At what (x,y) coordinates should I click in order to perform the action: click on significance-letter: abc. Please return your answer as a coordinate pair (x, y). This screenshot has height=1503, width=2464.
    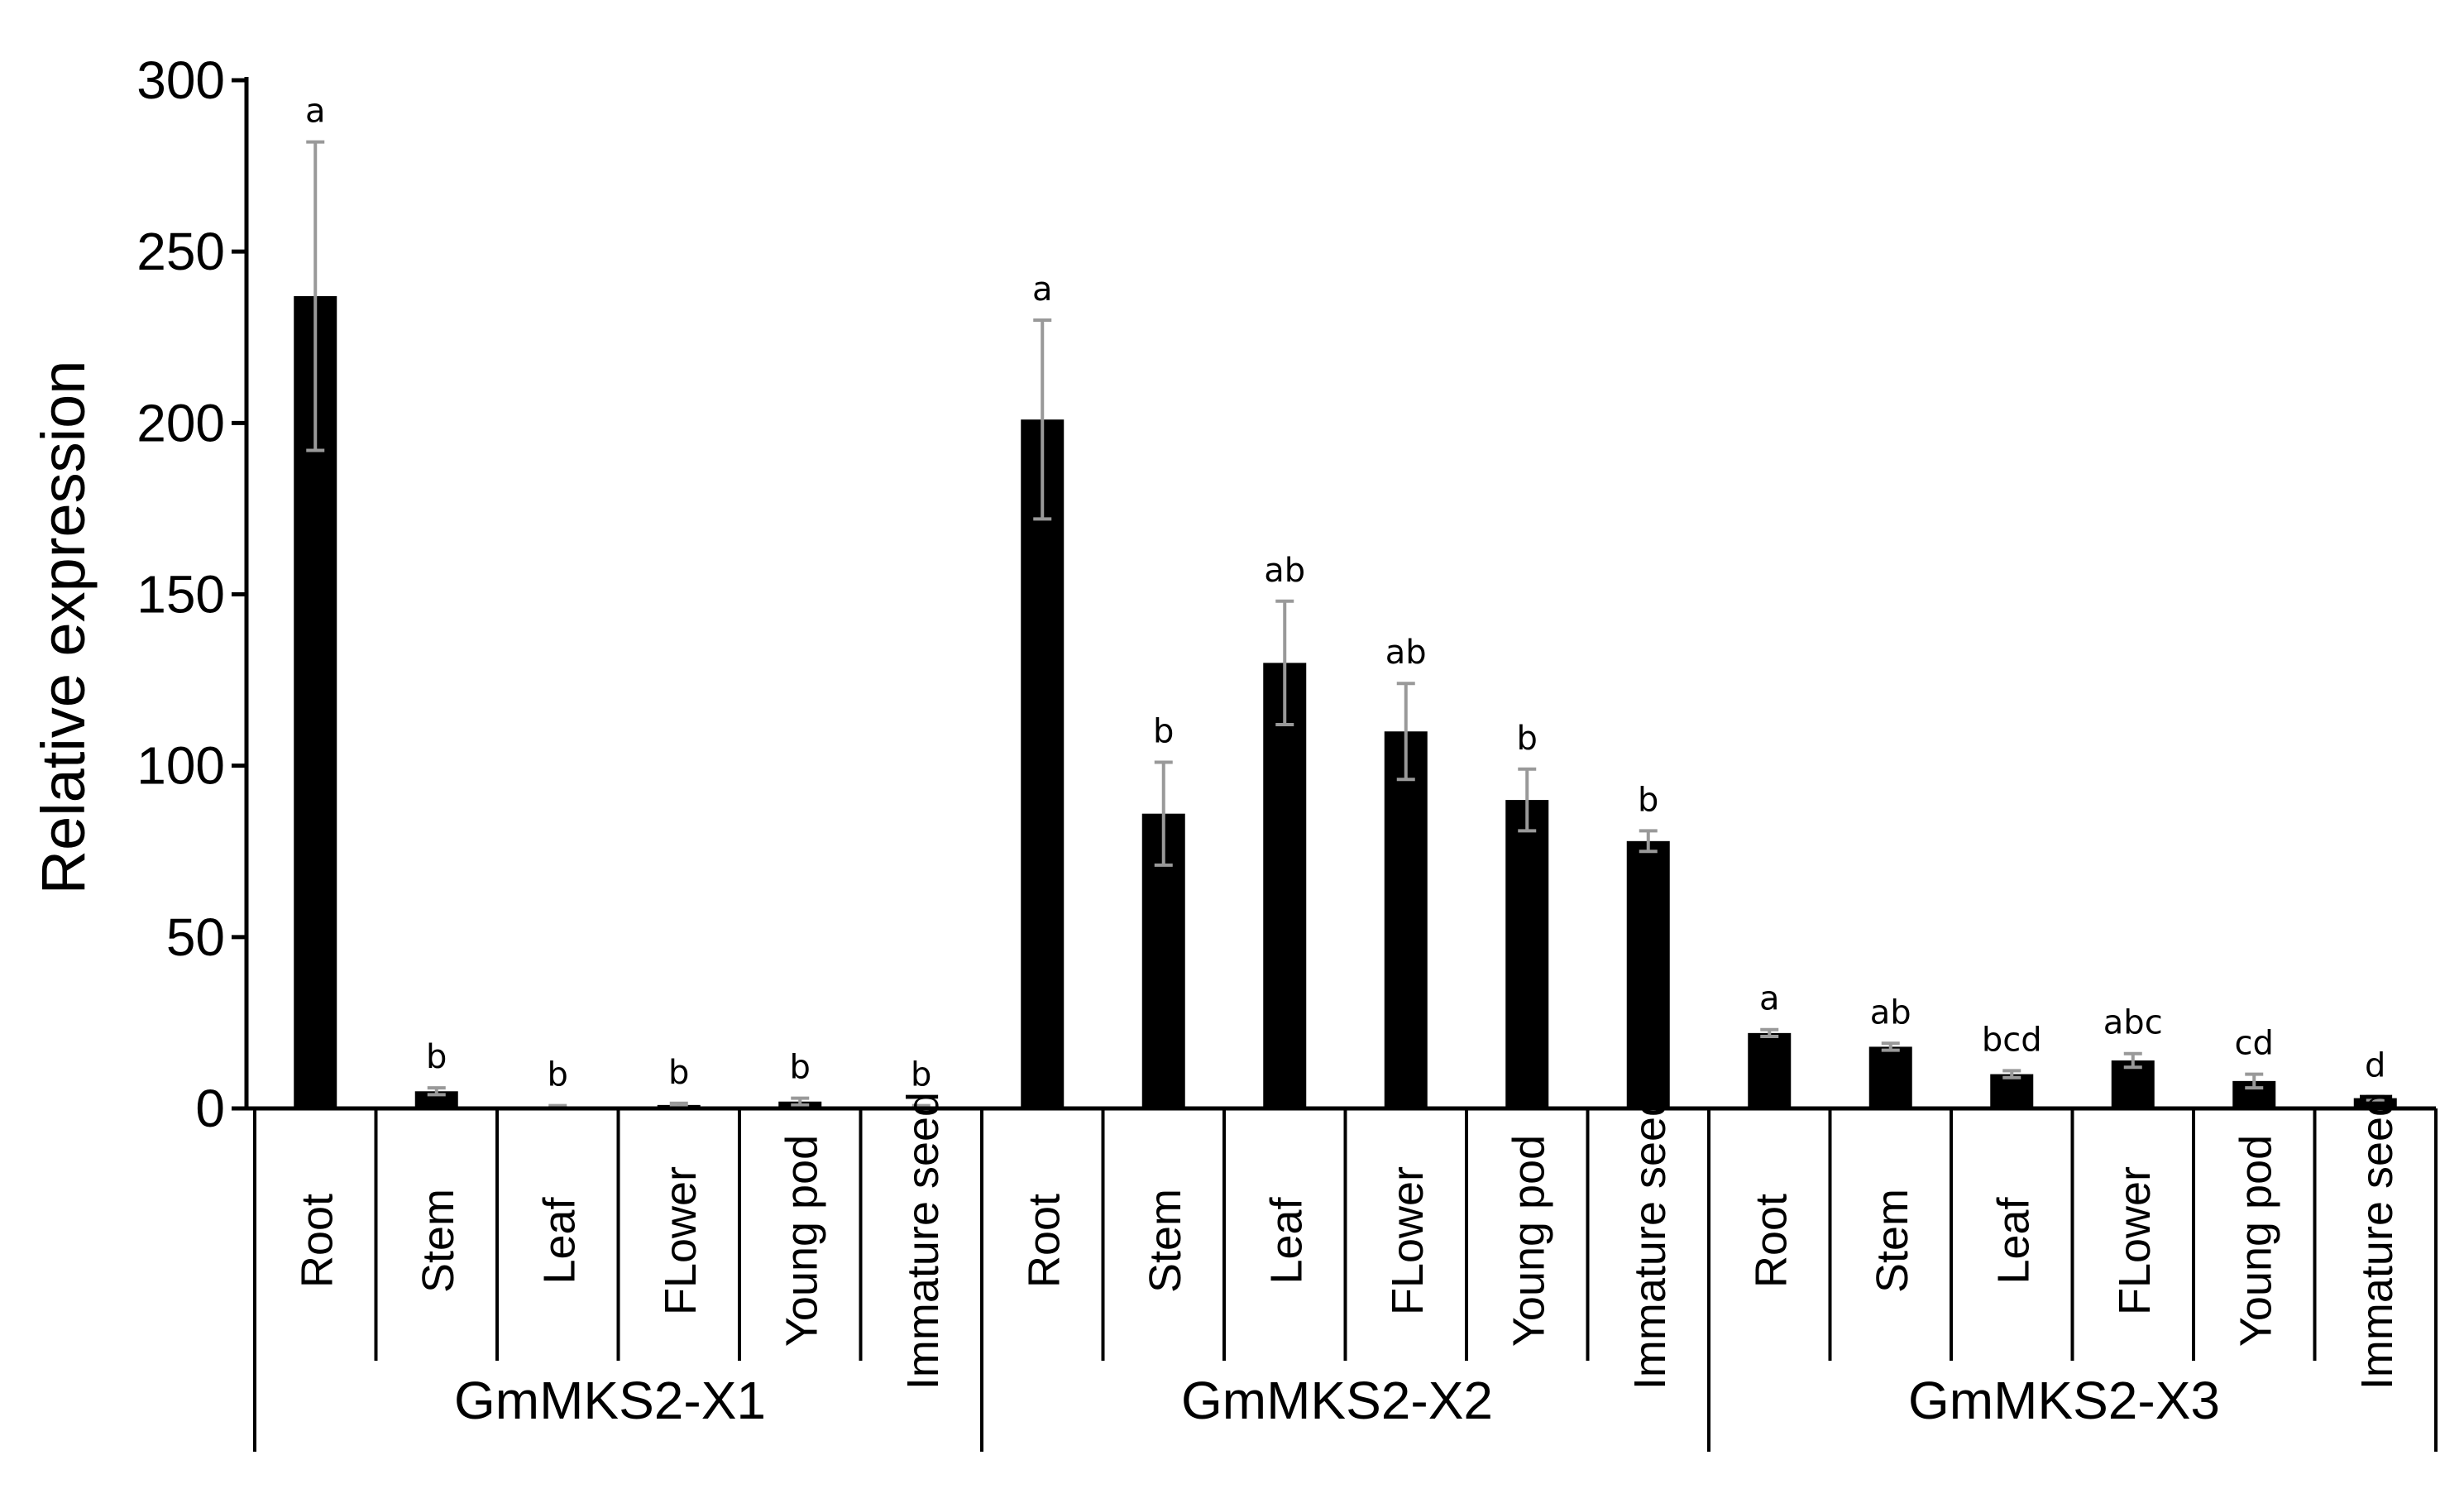
    Looking at the image, I should click on (2133, 1023).